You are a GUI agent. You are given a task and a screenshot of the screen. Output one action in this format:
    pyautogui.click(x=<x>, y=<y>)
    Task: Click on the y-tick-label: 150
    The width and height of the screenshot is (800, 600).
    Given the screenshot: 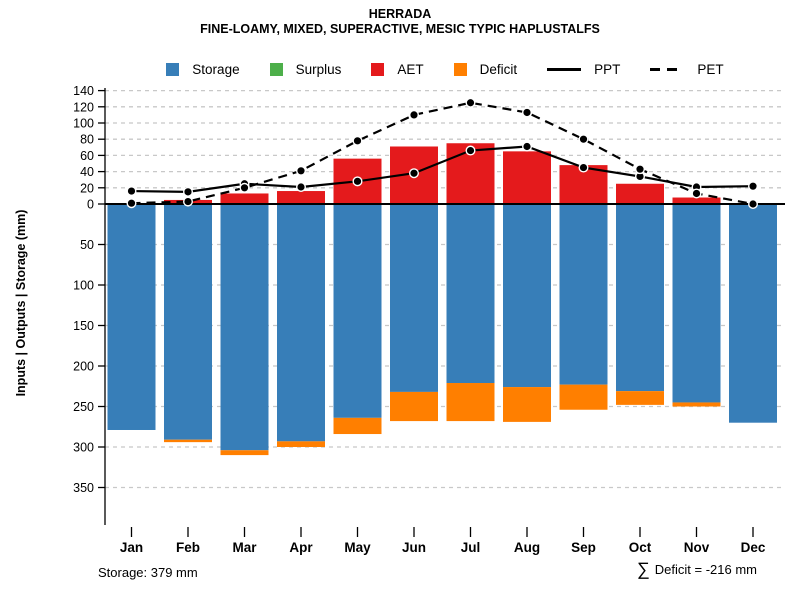 What is the action you would take?
    pyautogui.click(x=83, y=326)
    